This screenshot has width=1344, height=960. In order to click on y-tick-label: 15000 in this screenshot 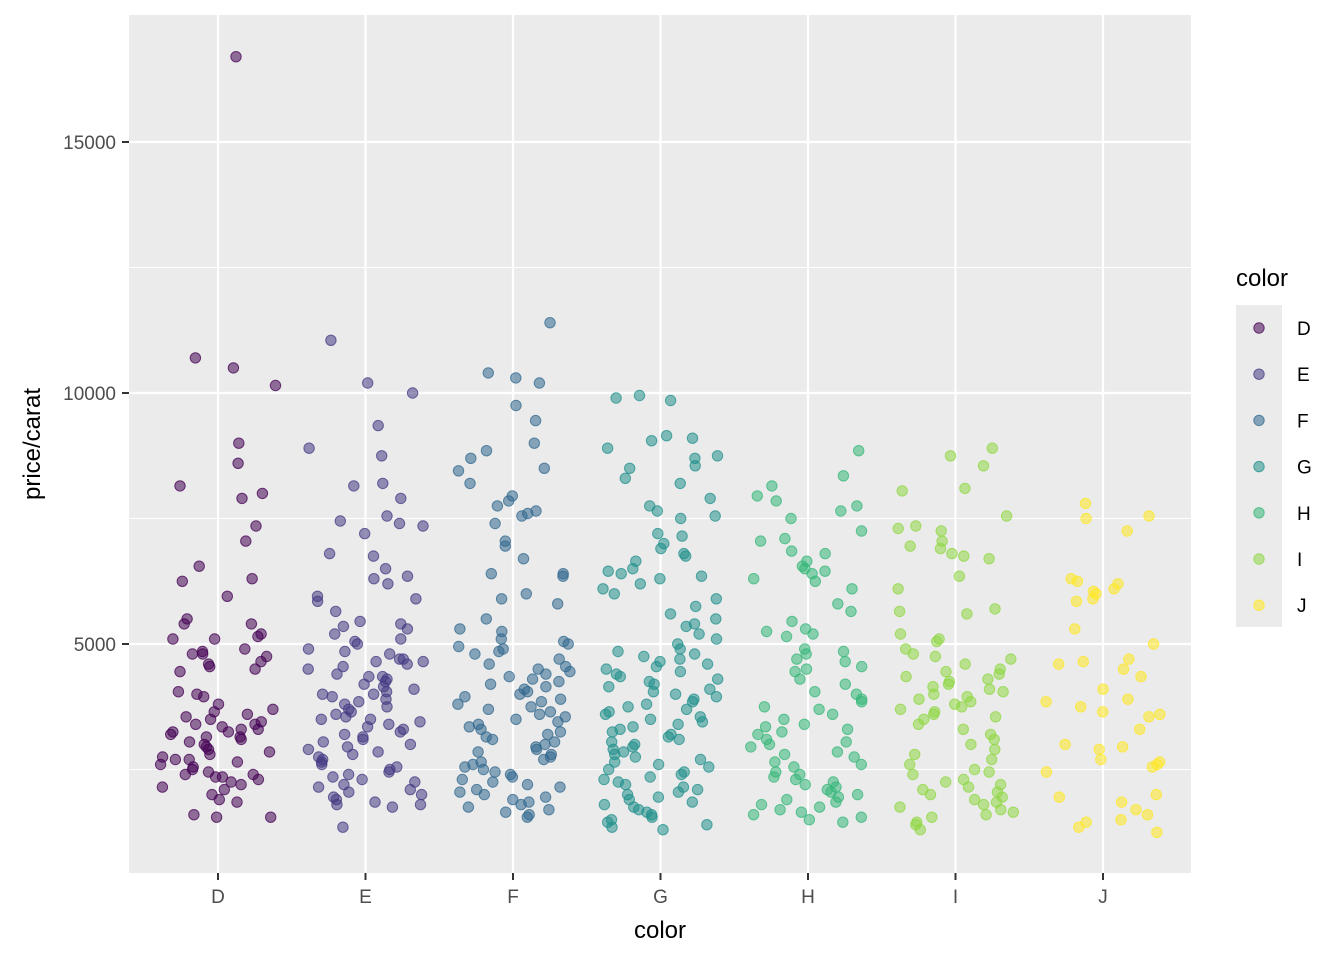, I will do `click(89, 143)`.